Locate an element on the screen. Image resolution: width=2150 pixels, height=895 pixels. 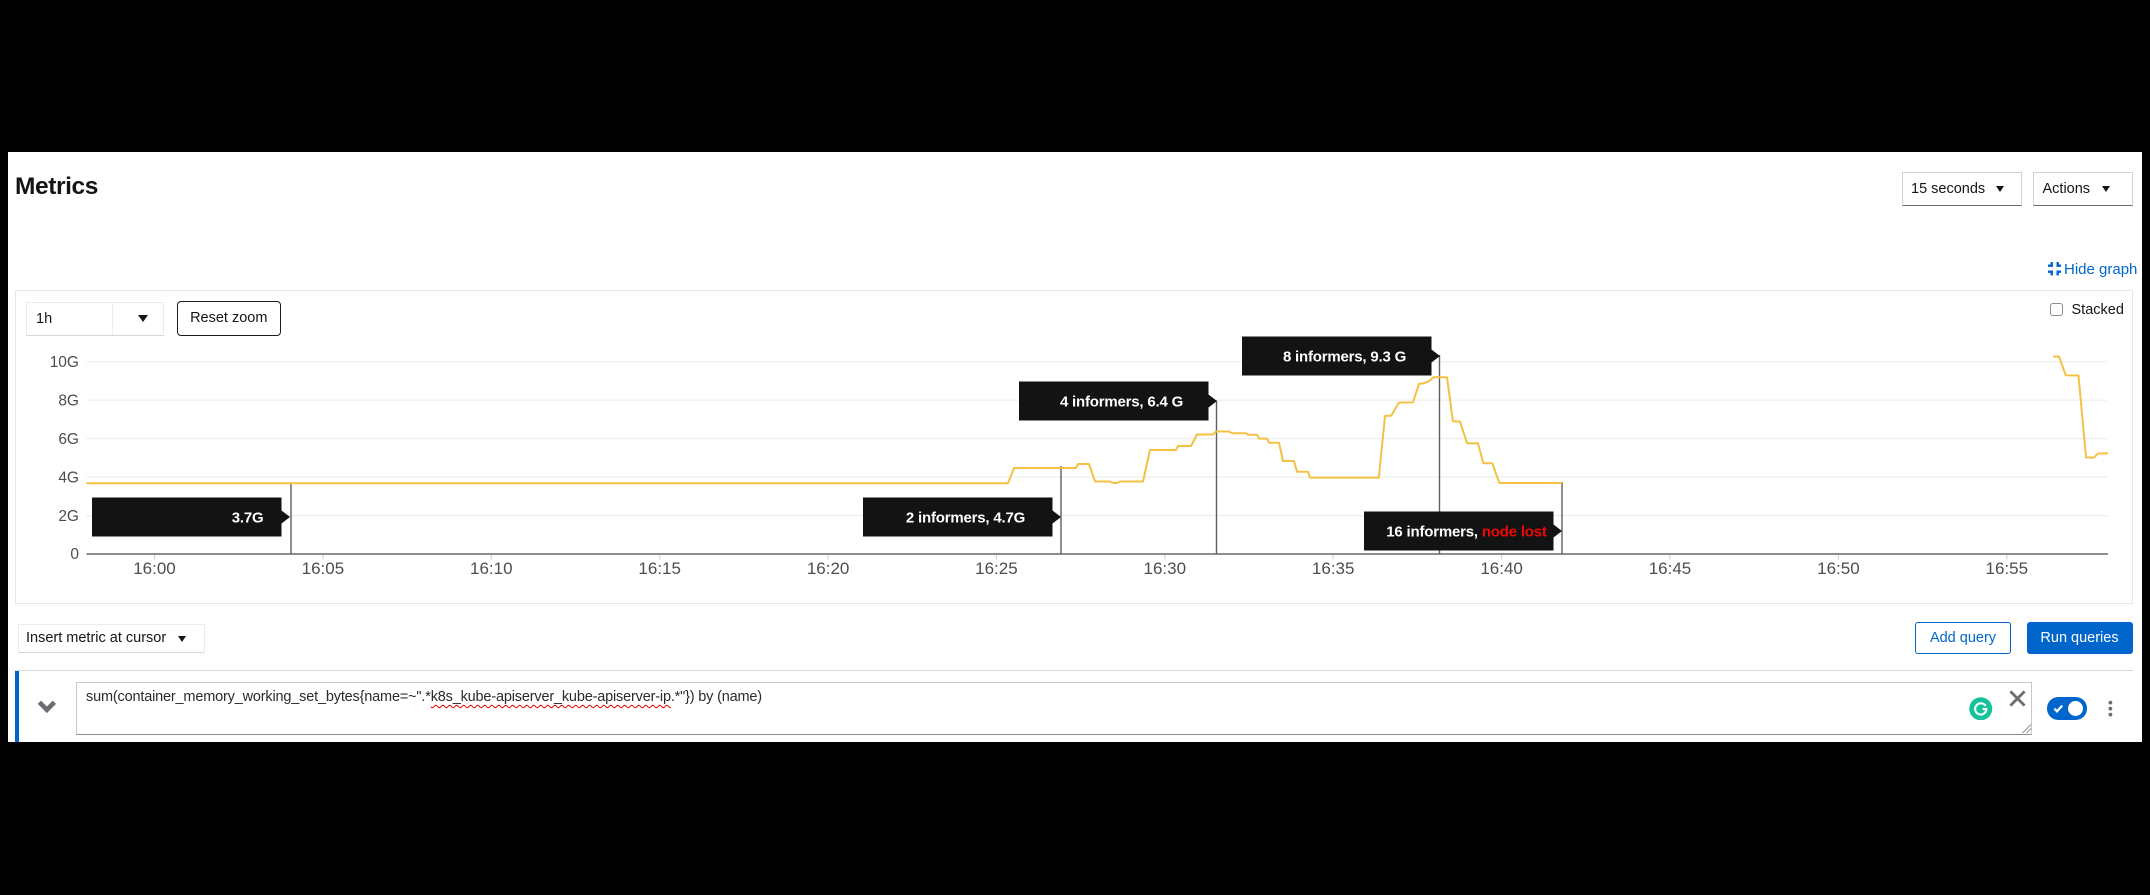
svg-text: 16 informers, node lost is located at coordinates (1466, 531).